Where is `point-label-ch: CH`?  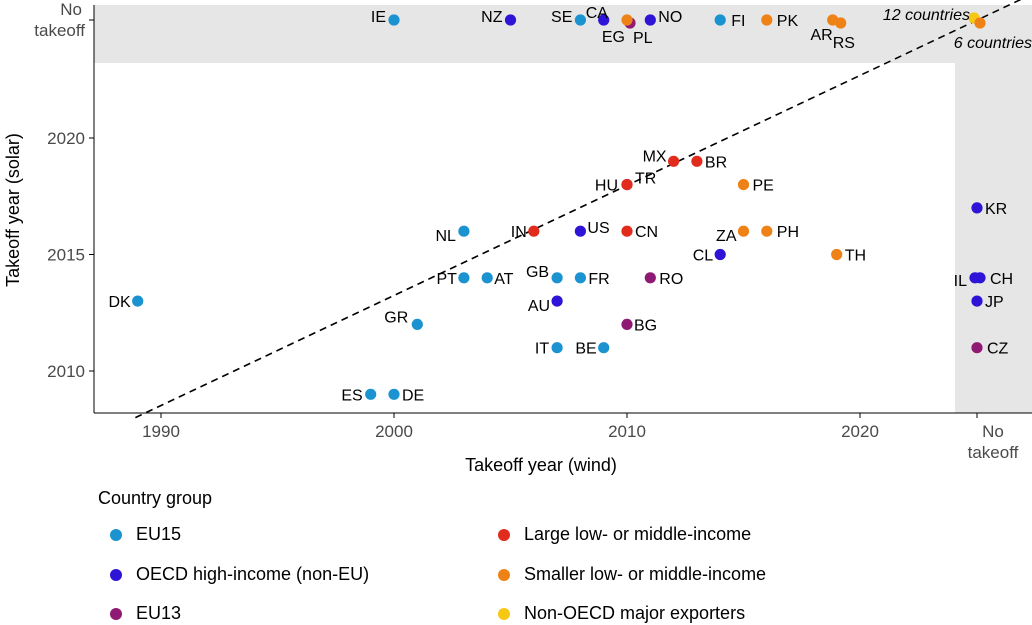 point-label-ch: CH is located at coordinates (1001, 279).